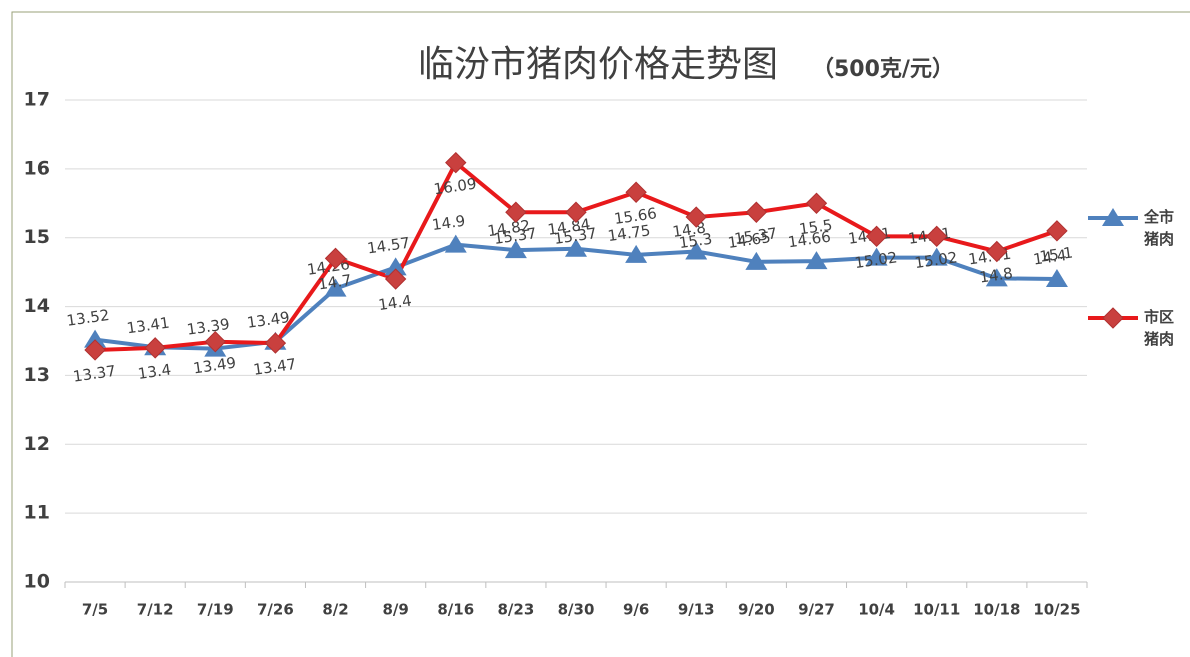  I want to click on x-tick-label: 7/19, so click(215, 610).